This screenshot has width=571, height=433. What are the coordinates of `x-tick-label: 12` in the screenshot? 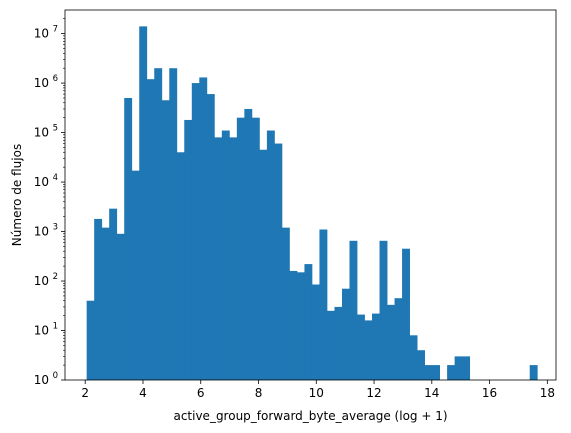 It's located at (373, 393).